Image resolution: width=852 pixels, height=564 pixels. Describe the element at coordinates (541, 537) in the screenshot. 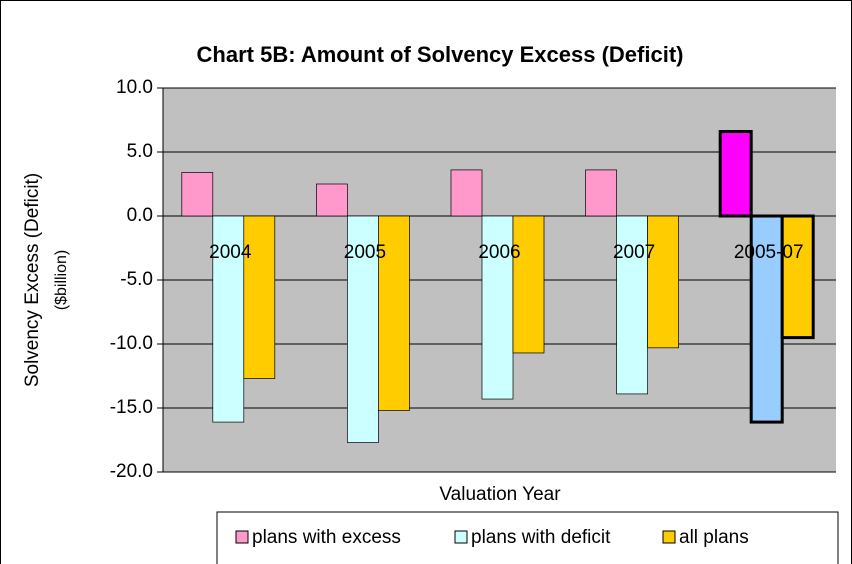

I see `legend-label: plans with deficit` at that location.